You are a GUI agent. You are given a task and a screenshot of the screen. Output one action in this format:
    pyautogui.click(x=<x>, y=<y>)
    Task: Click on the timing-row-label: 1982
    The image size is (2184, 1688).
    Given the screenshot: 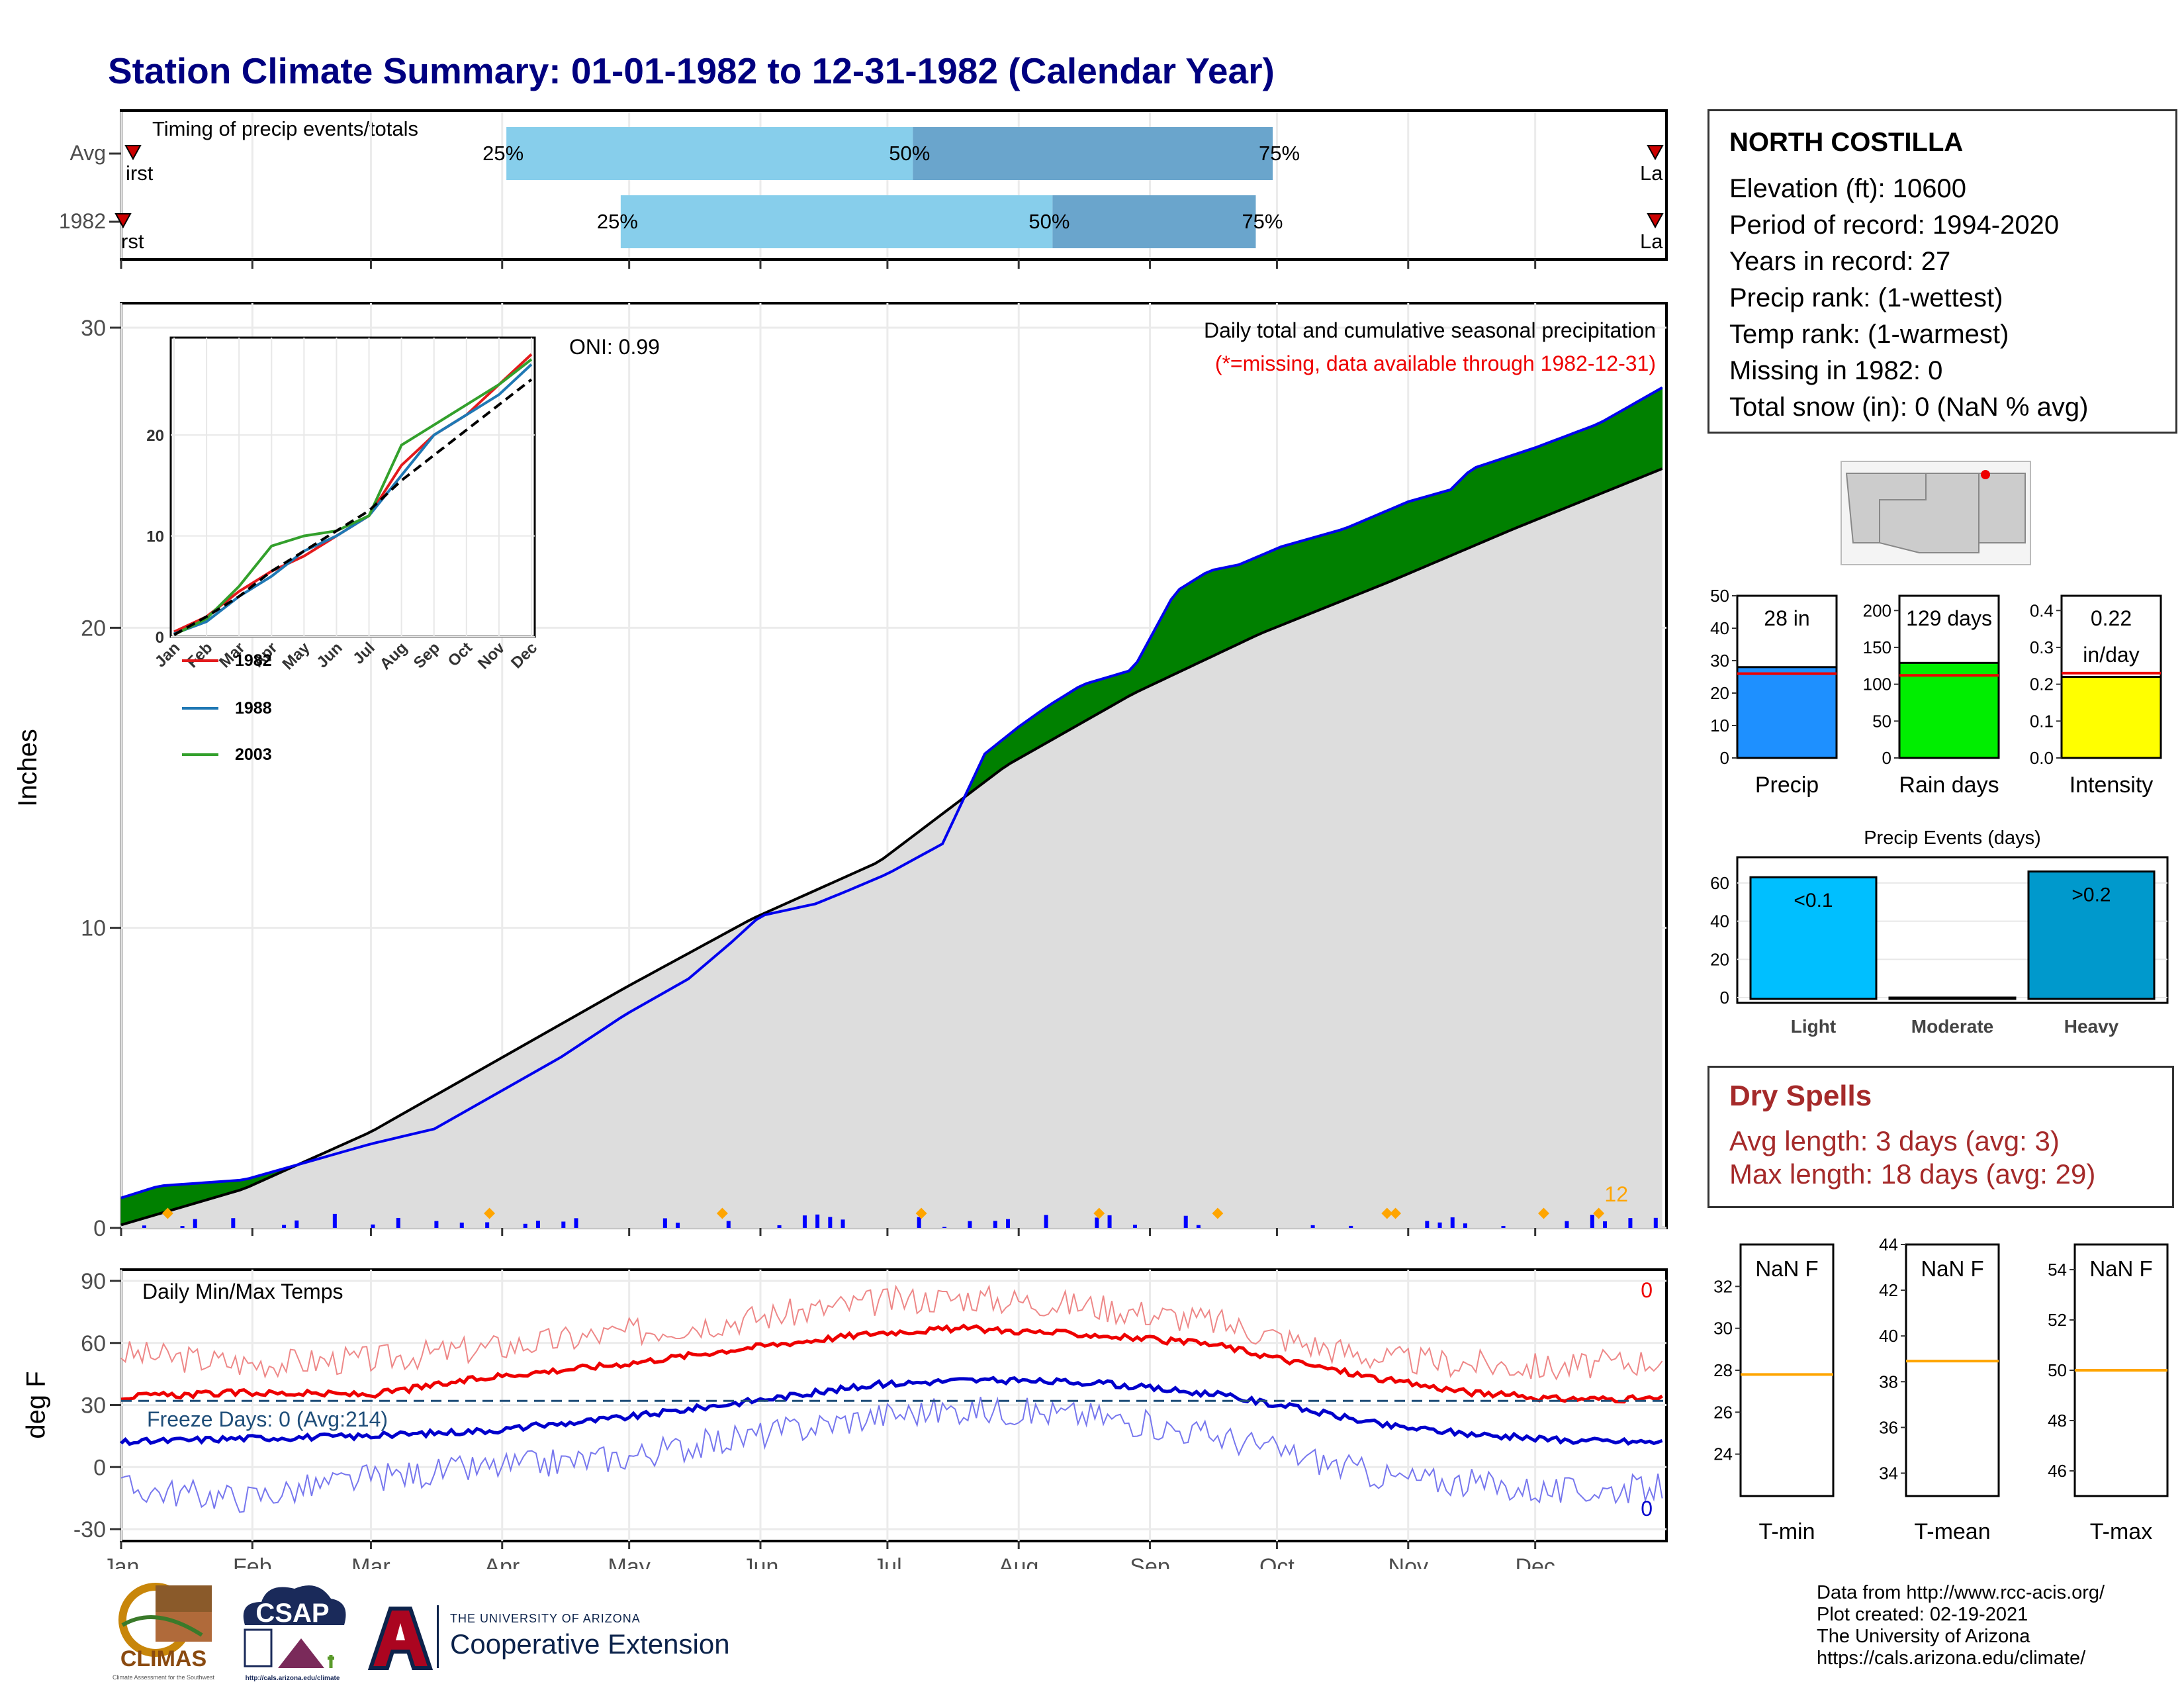 What is the action you would take?
    pyautogui.click(x=82, y=221)
    